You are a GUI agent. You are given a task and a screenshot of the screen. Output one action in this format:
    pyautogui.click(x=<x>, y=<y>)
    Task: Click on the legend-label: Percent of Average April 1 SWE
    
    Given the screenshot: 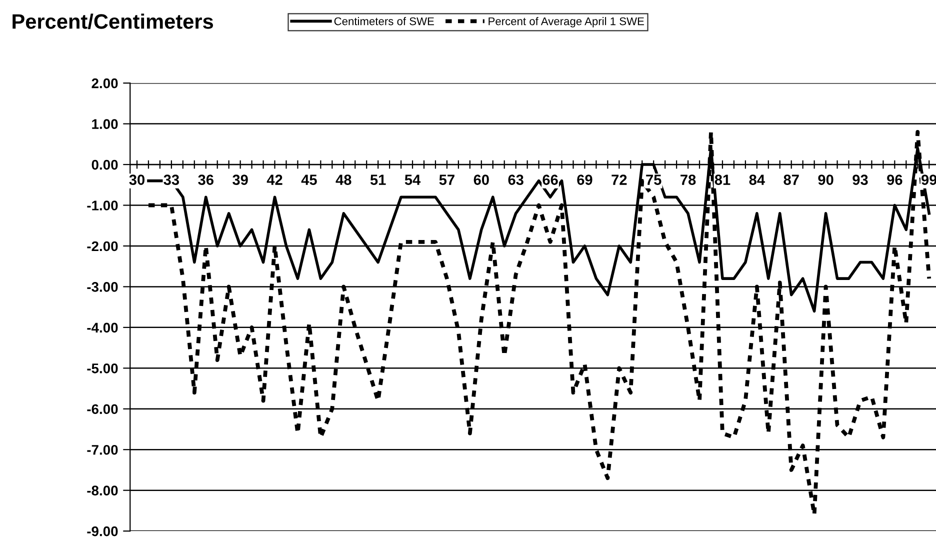 What is the action you would take?
    pyautogui.click(x=566, y=22)
    